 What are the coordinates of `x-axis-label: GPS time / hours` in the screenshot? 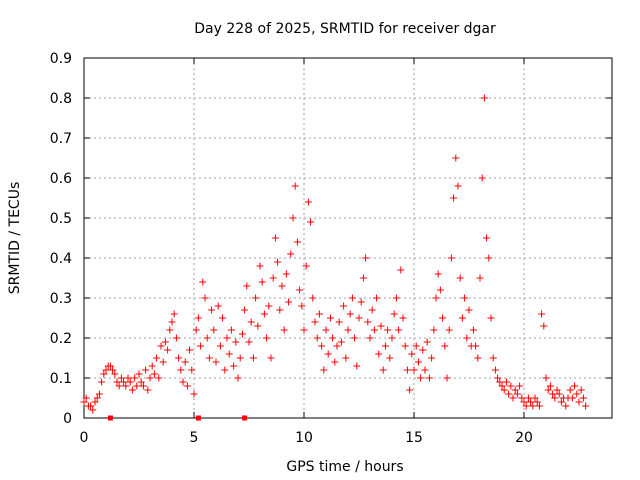 It's located at (344, 467).